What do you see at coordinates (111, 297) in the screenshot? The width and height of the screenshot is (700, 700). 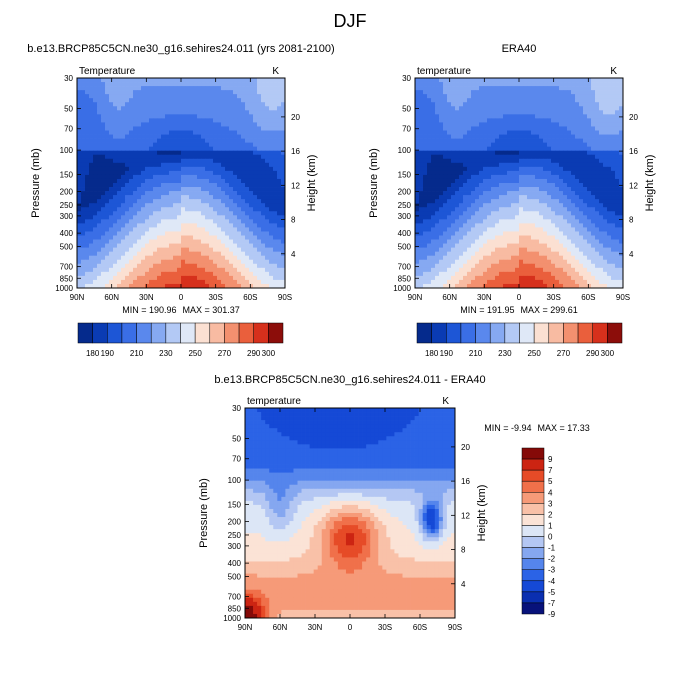 I see `x-tick-label: 60N` at bounding box center [111, 297].